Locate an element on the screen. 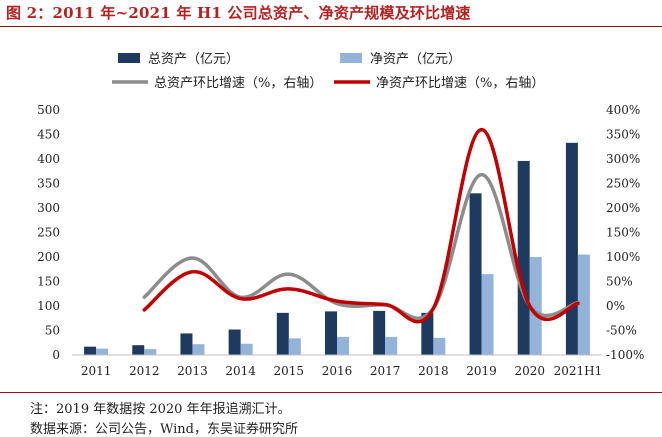 The height and width of the screenshot is (437, 662). x-tick-label: 2011 is located at coordinates (96, 371).